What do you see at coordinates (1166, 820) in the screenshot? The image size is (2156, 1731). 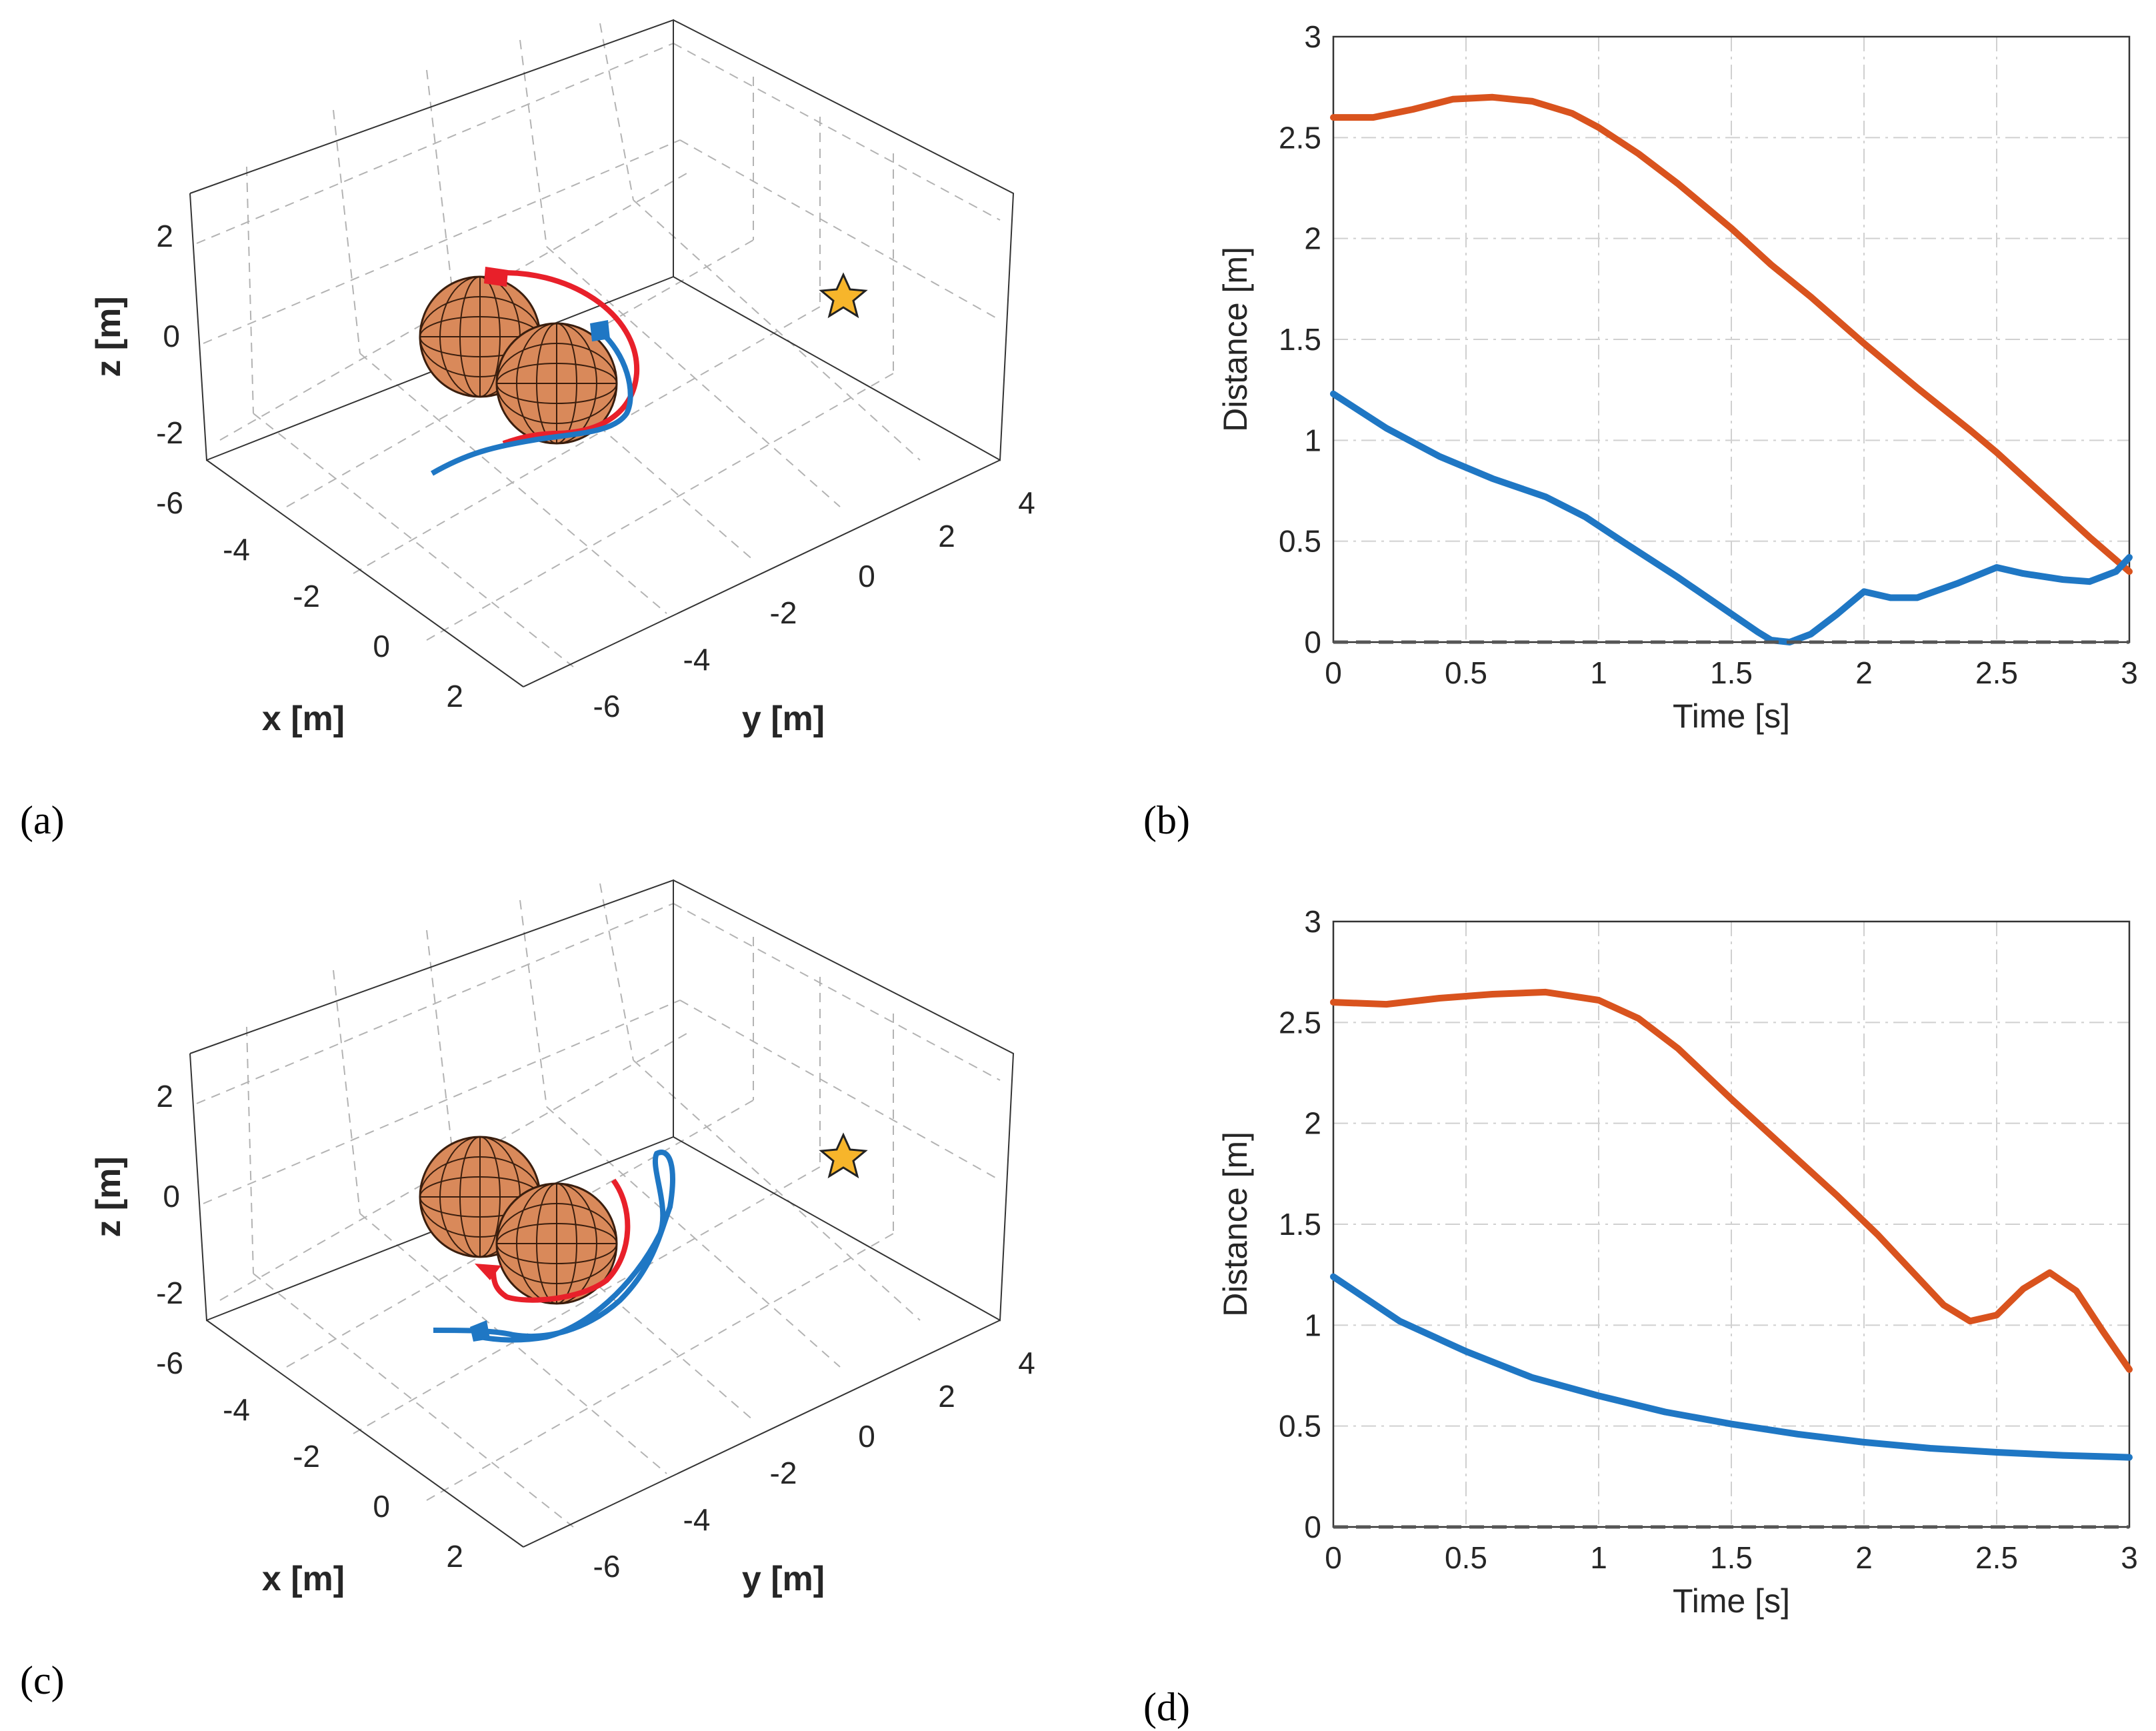 I see `panel-label: (b)` at bounding box center [1166, 820].